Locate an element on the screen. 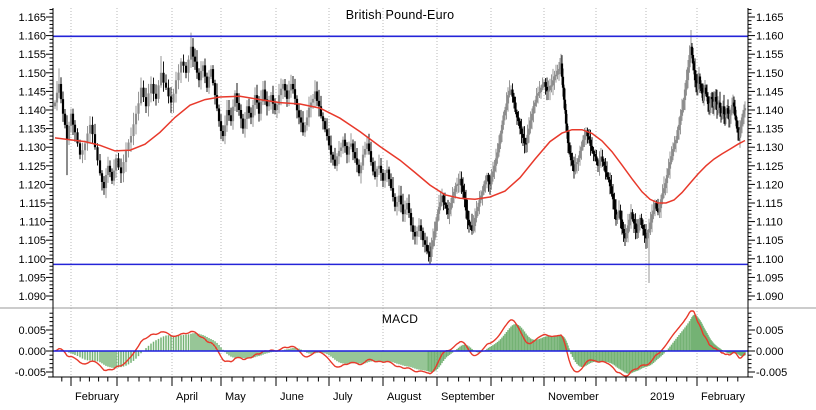  svg-text: 2019 is located at coordinates (662, 397).